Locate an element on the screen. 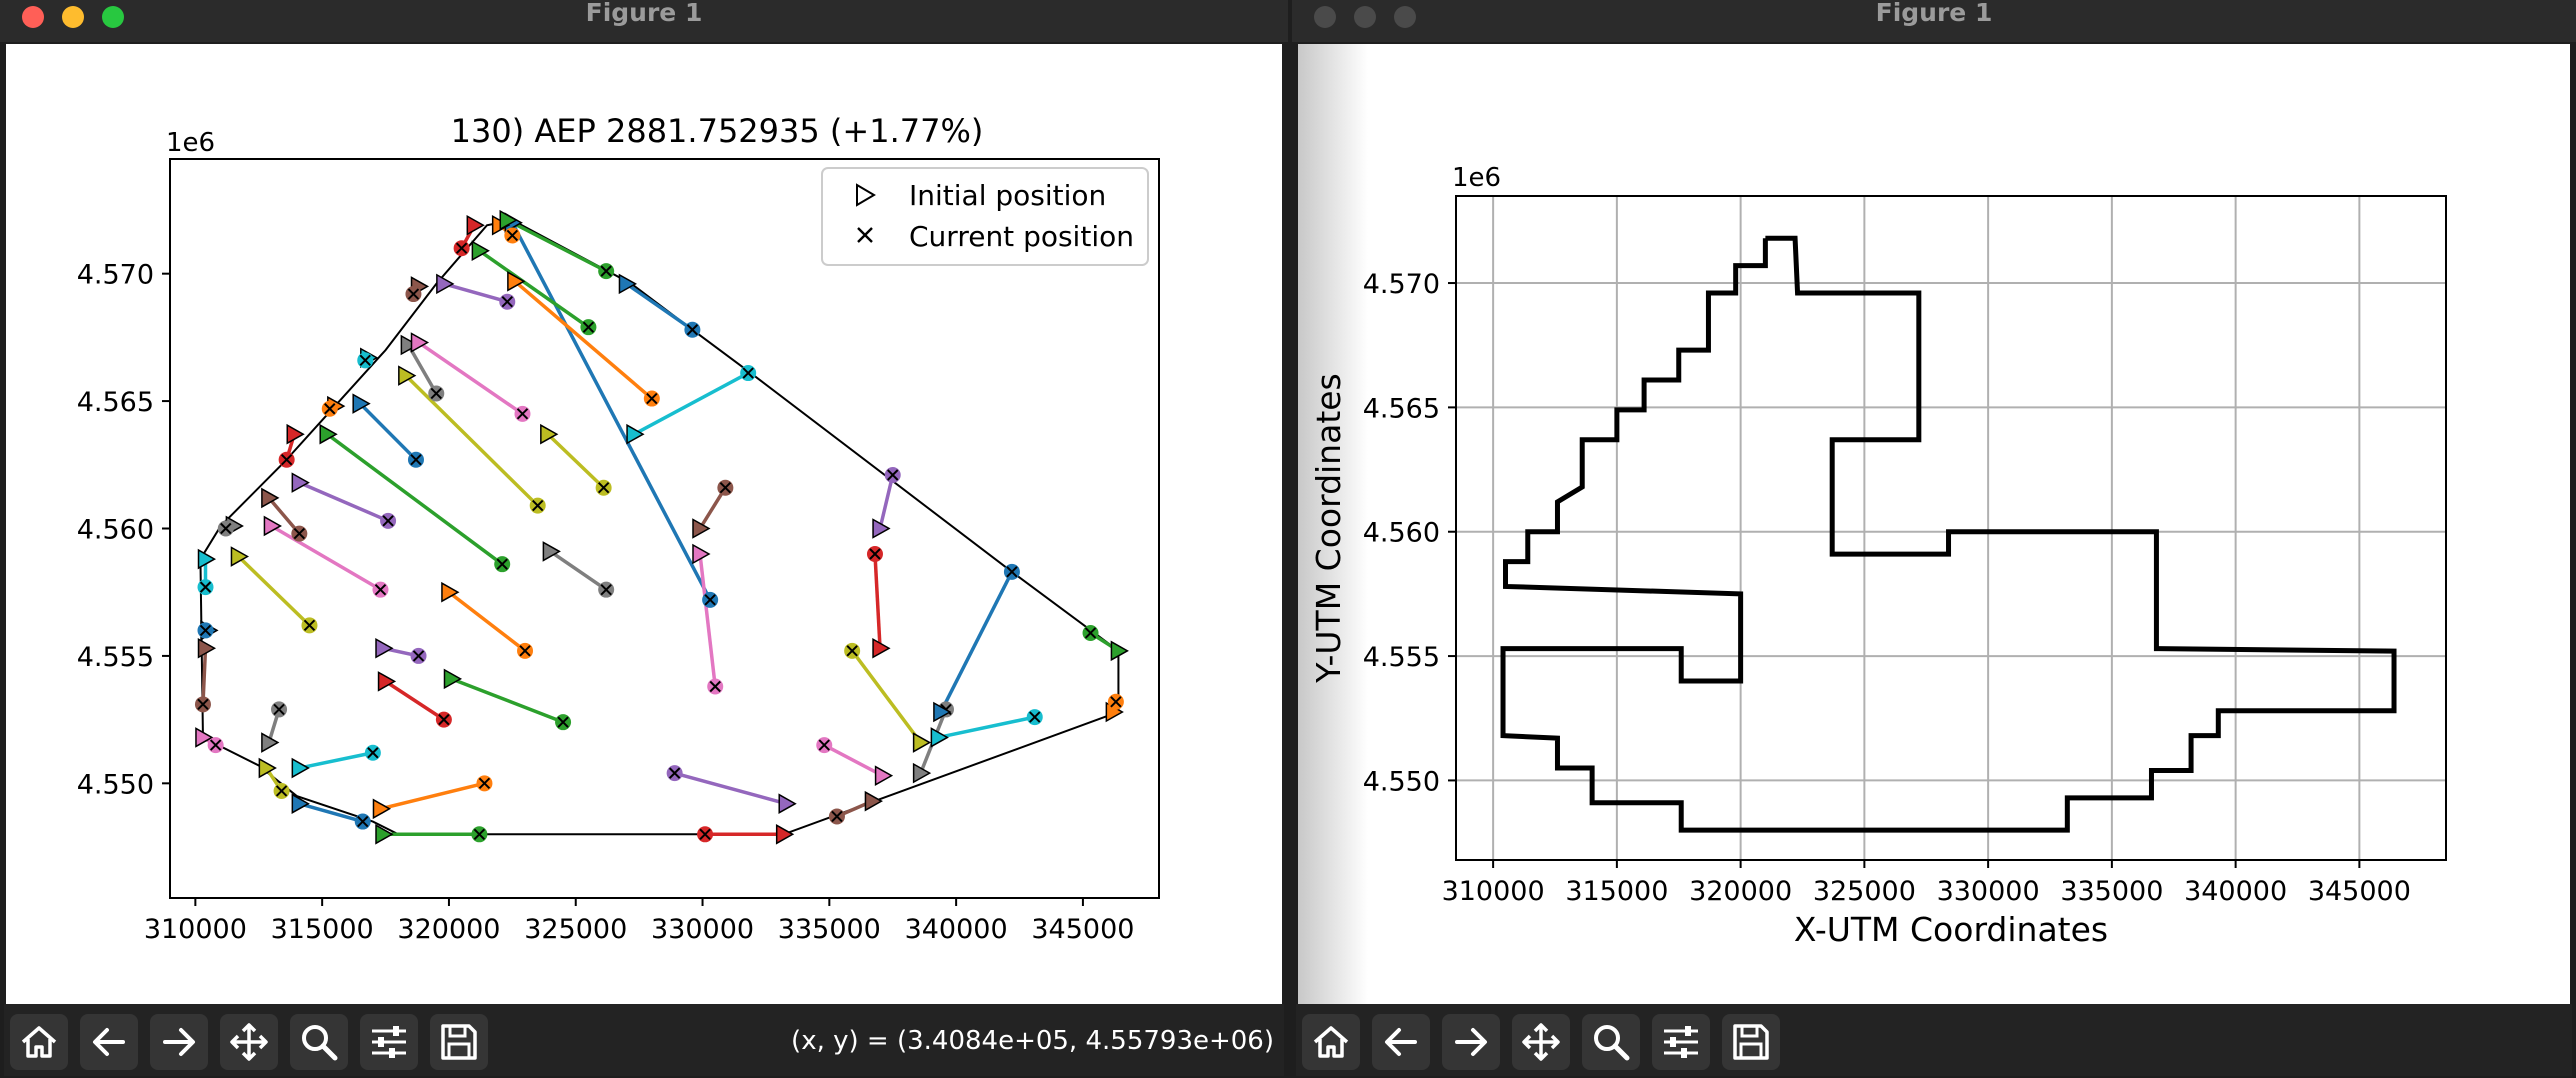 This screenshot has height=1078, width=2576. zoom-icon is located at coordinates (320, 1043).